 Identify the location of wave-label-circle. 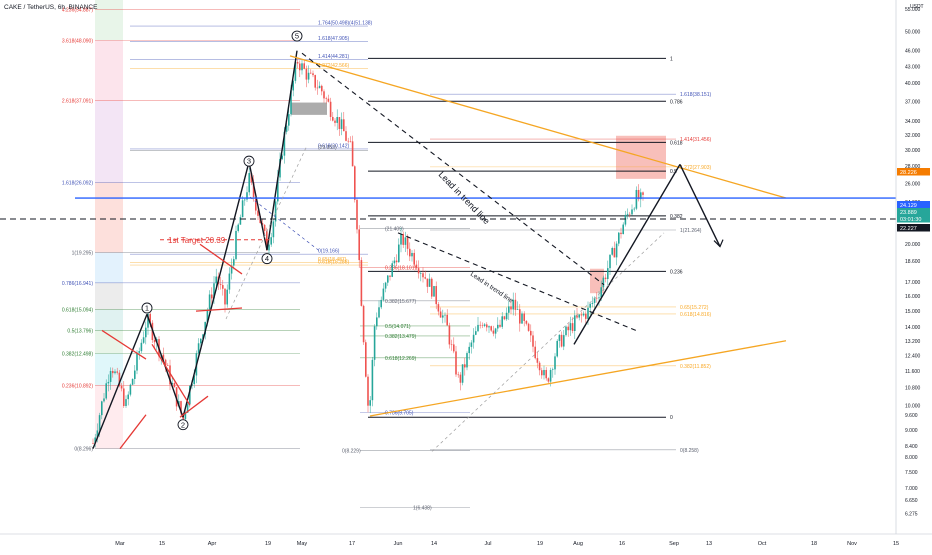
(183, 425).